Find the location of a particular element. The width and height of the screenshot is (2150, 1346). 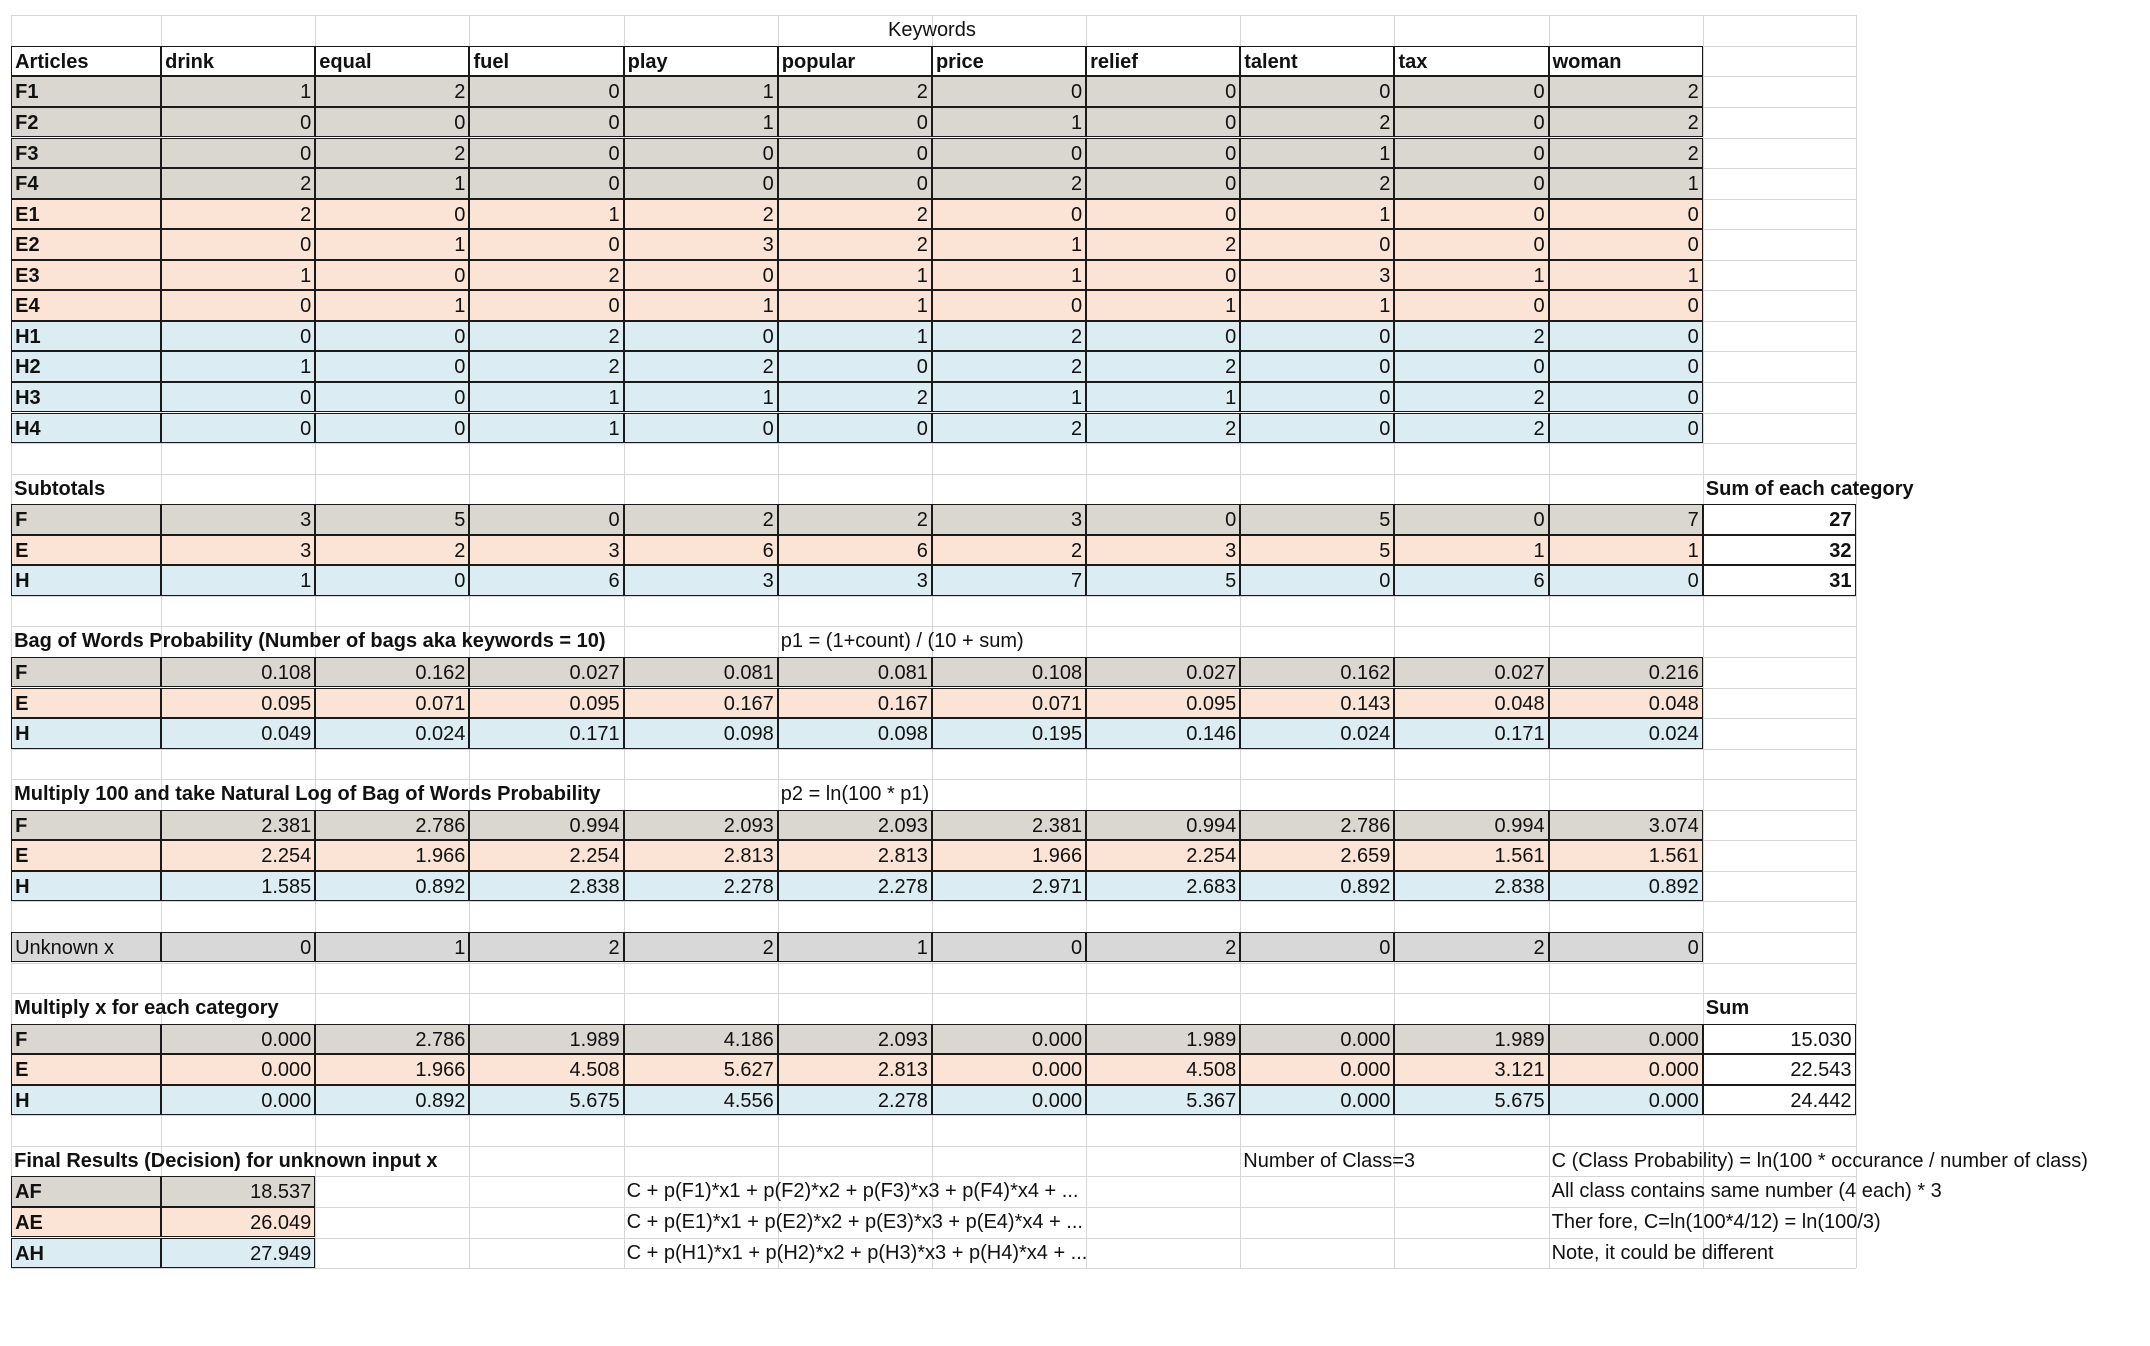

article-H4-talent: 0 is located at coordinates (1317, 428).